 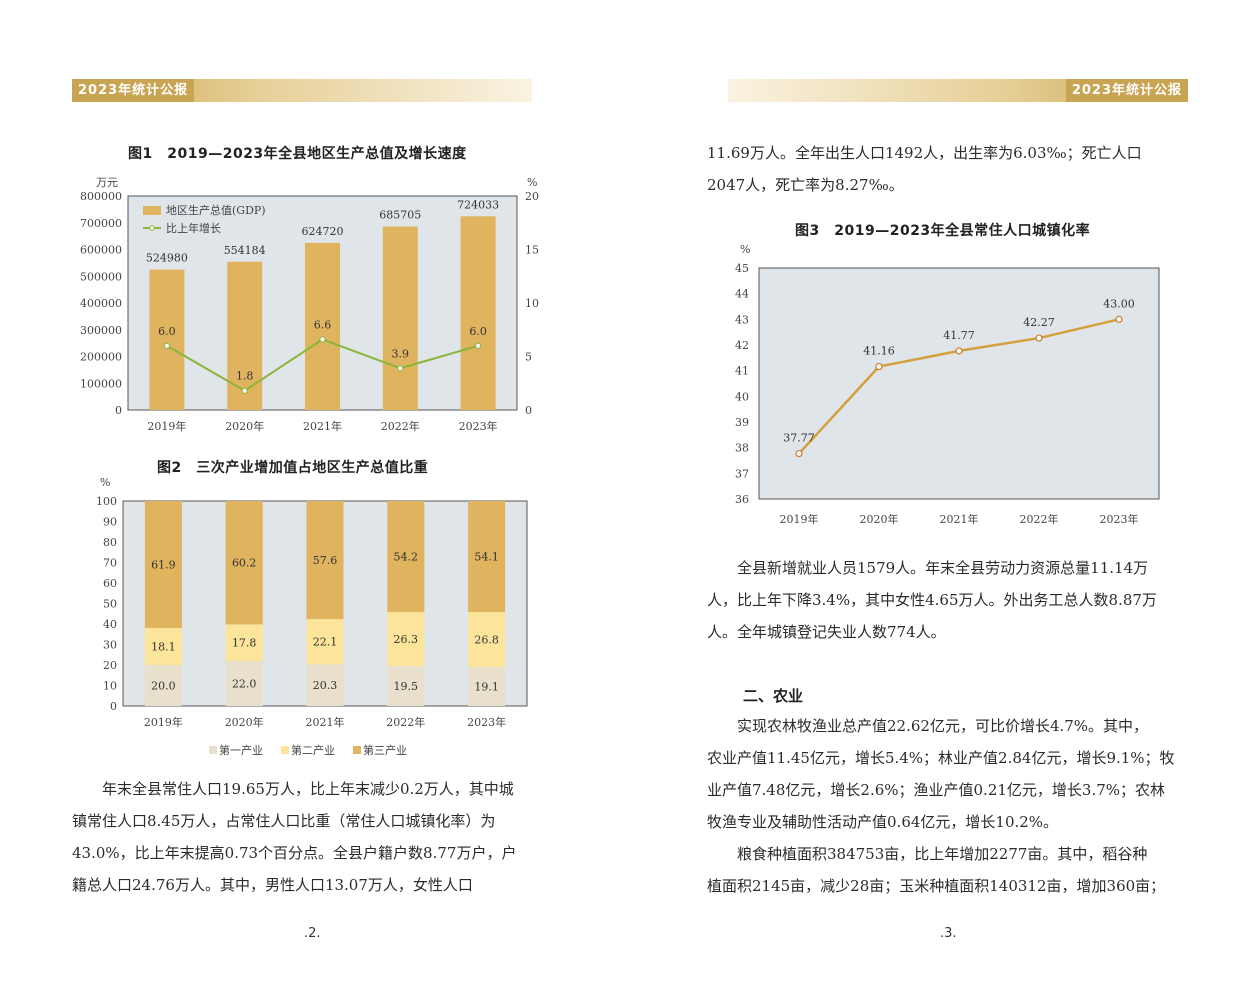 I want to click on fig3-y-tick-label: 39, so click(x=742, y=422).